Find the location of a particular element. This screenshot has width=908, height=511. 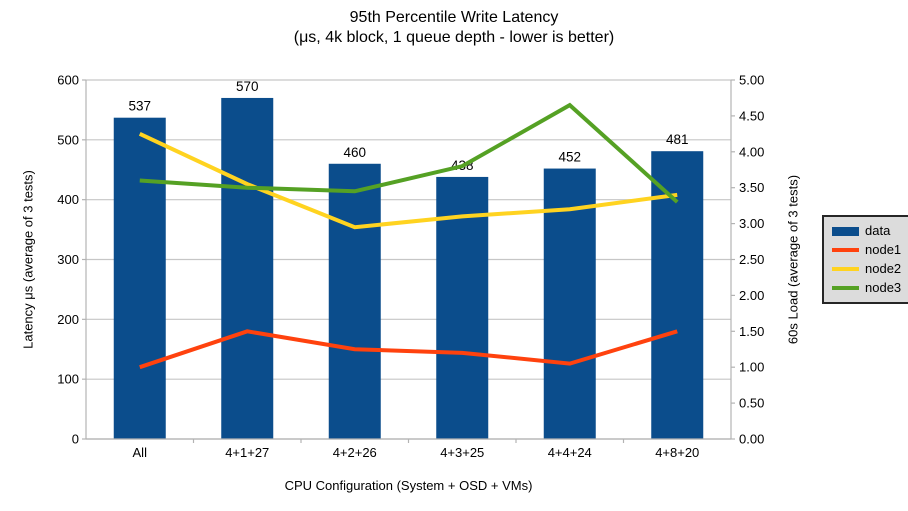

legend-swatch-node2 is located at coordinates (845, 269).